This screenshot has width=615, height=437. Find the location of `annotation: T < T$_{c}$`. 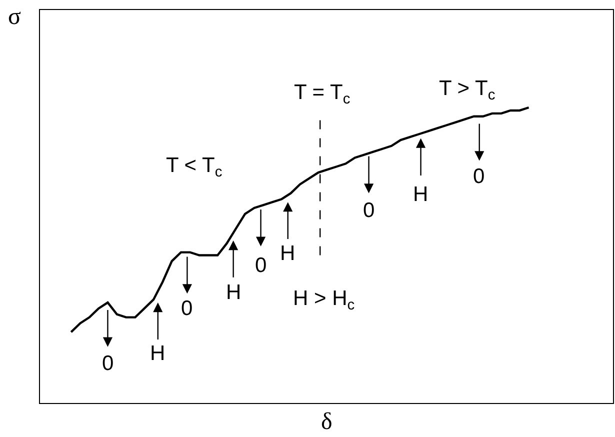

annotation: T < T$_{c}$ is located at coordinates (194, 167).